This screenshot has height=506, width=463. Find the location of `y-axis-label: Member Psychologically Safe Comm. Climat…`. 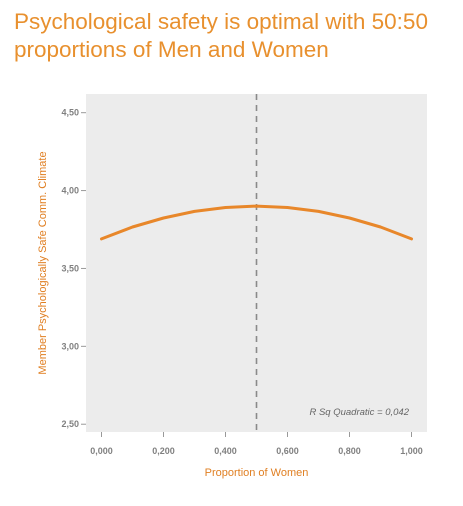

y-axis-label: Member Psychologically Safe Comm. Climat… is located at coordinates (43, 262).